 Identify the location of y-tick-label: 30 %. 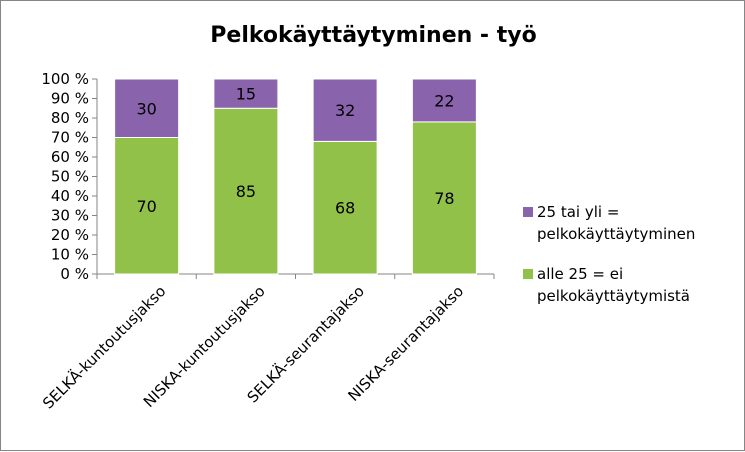
(70, 216).